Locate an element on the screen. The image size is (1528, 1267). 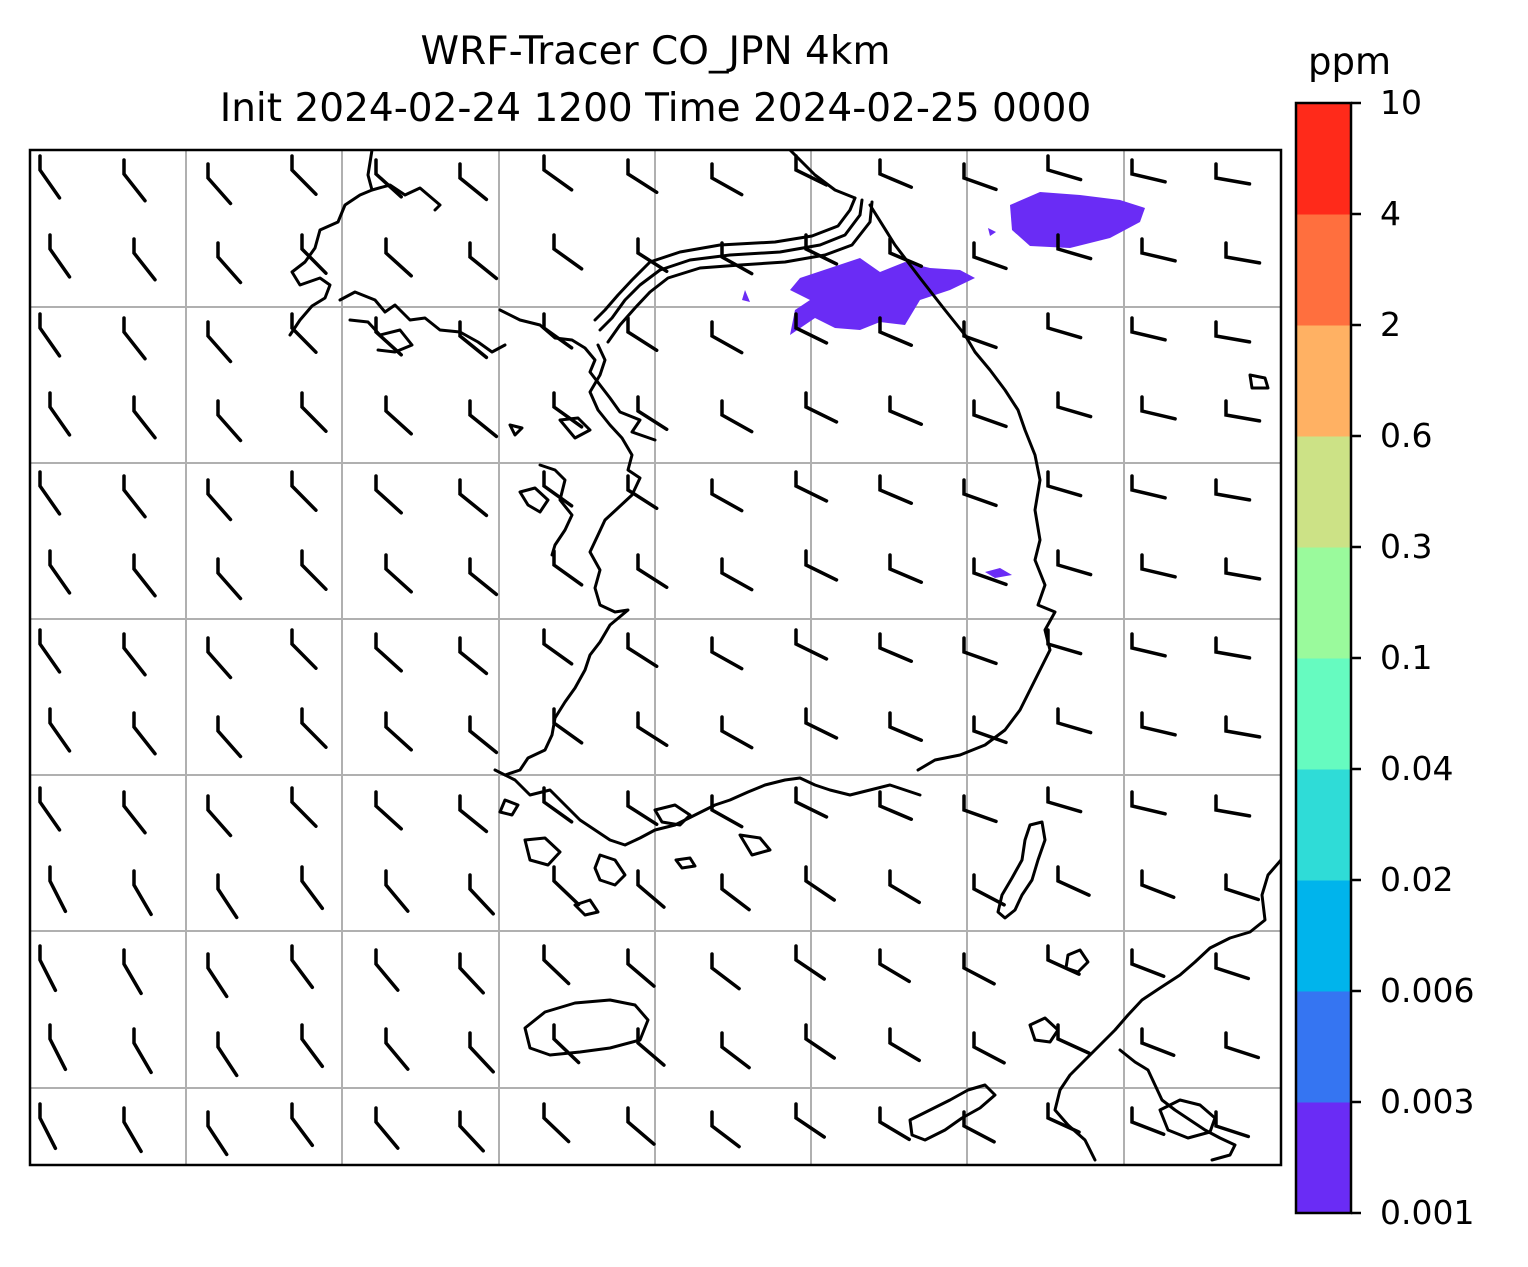
colorbar-tick-label: 0.006 is located at coordinates (1427, 990).